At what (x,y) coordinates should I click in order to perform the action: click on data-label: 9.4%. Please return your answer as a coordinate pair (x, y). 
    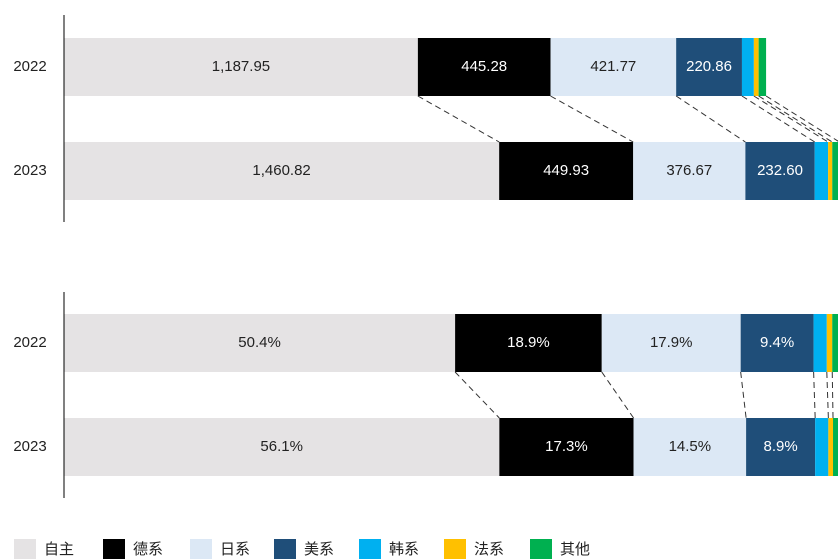
    Looking at the image, I should click on (777, 342).